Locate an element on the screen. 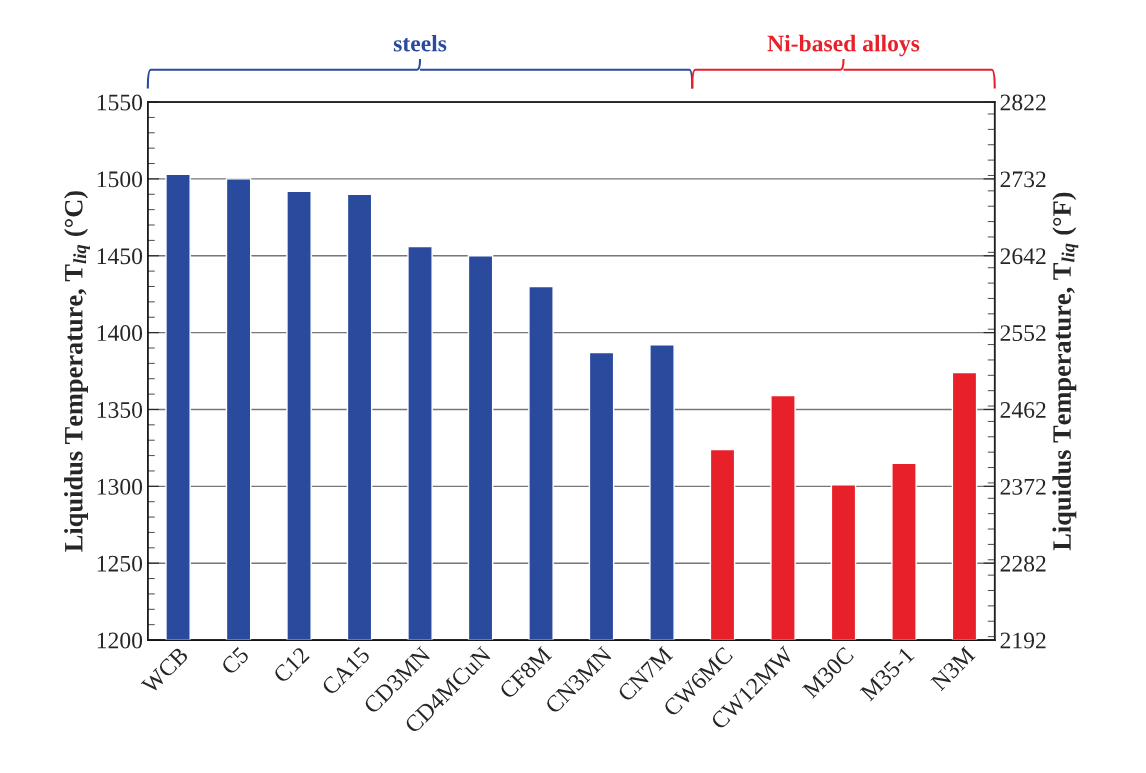 This screenshot has height=773, width=1146. y2-tick-label: 2822 is located at coordinates (1023, 102).